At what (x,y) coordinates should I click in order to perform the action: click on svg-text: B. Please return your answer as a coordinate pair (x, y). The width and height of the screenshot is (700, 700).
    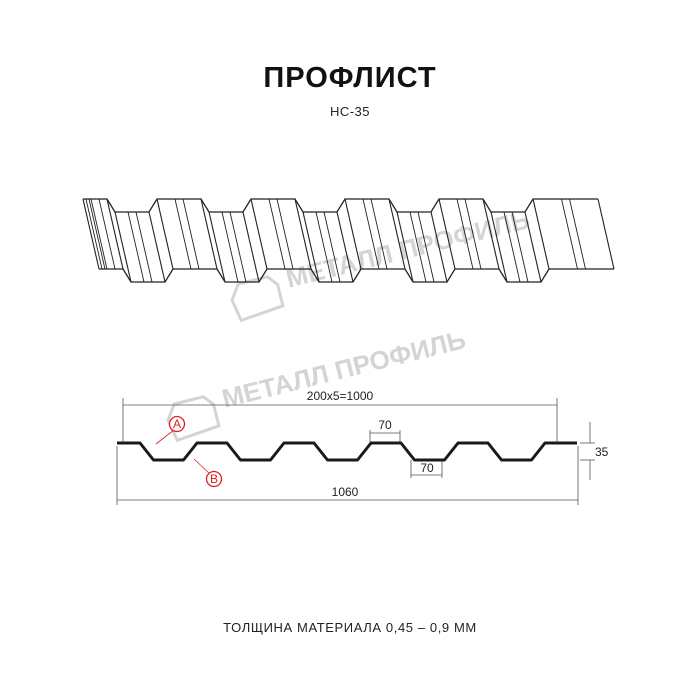
    Looking at the image, I should click on (214, 479).